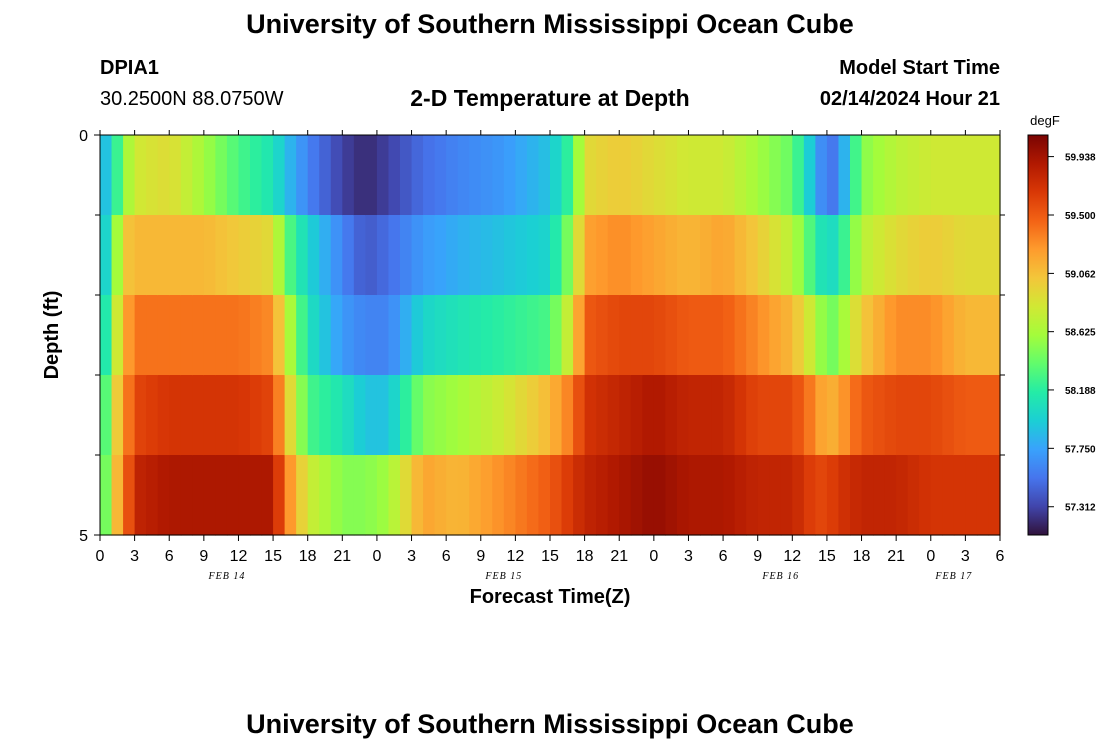  Describe the element at coordinates (953, 576) in the screenshot. I see `date-label: FEB 17` at that location.